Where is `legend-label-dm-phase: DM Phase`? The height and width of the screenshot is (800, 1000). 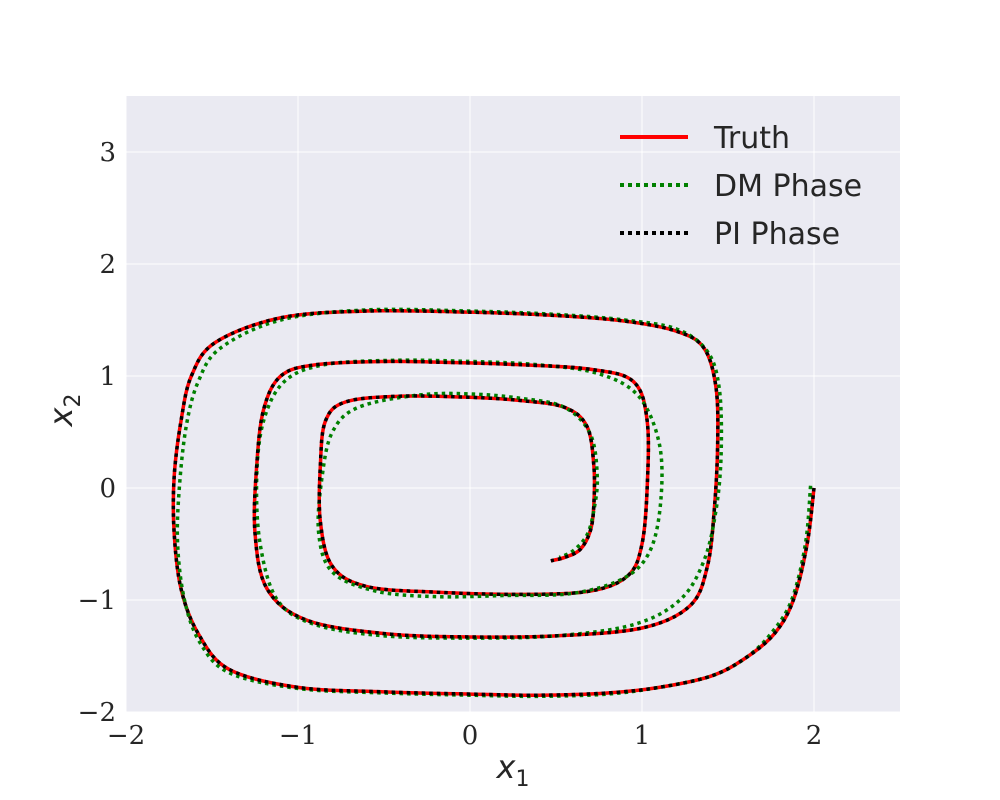
legend-label-dm-phase: DM Phase is located at coordinates (788, 186).